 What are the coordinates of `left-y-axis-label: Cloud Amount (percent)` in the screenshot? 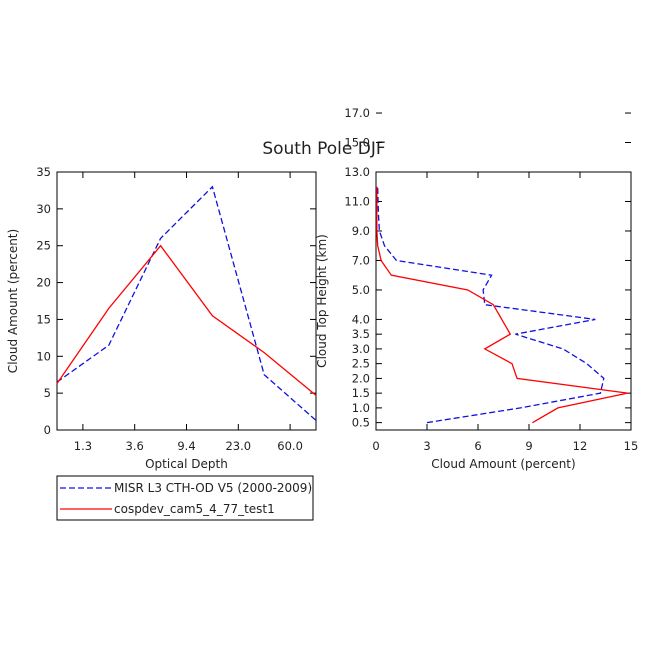 It's located at (13, 301).